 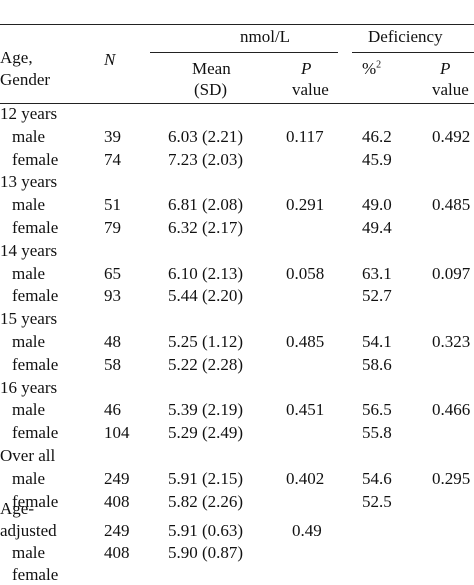 I want to click on cell-mean: 6.03 (2.21), so click(x=206, y=136).